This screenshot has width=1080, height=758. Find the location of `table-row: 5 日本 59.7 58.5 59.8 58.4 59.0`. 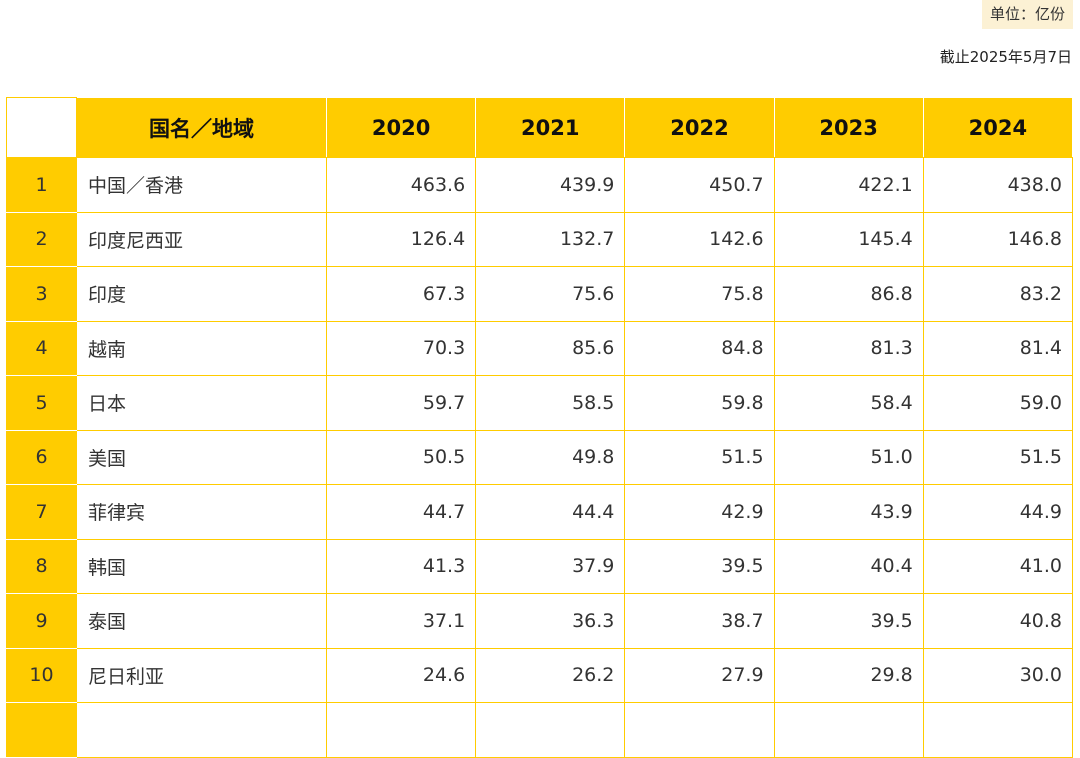

table-row: 5 日本 59.7 58.5 59.8 58.4 59.0 is located at coordinates (540, 403).